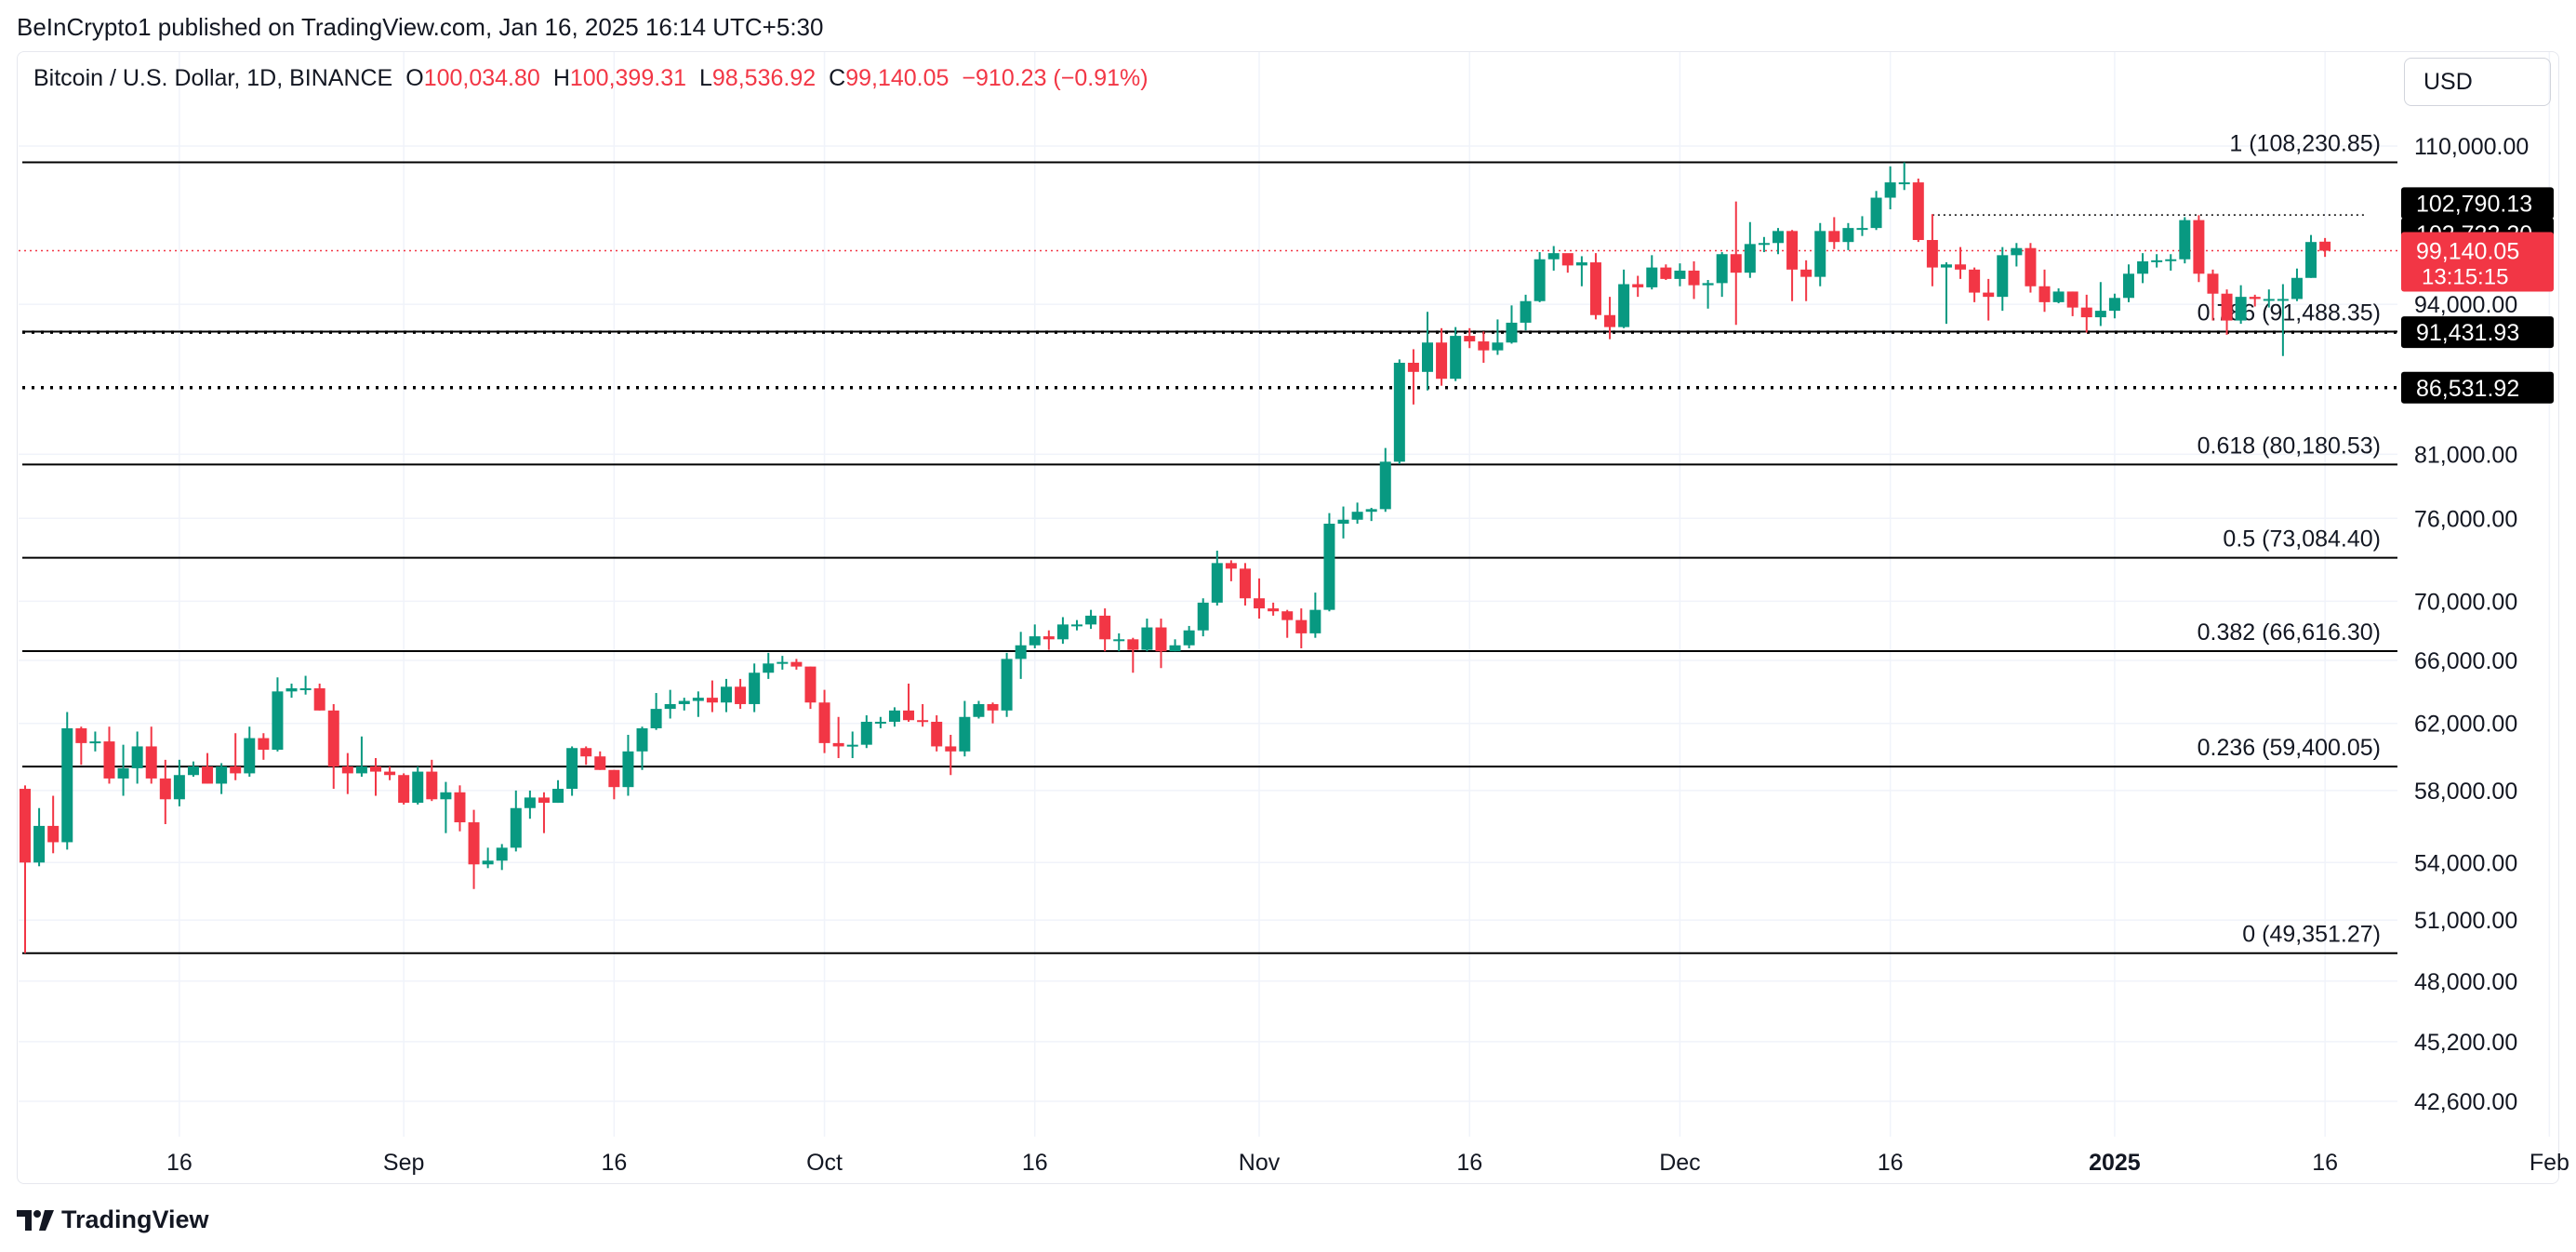  I want to click on open-label: O, so click(414, 78).